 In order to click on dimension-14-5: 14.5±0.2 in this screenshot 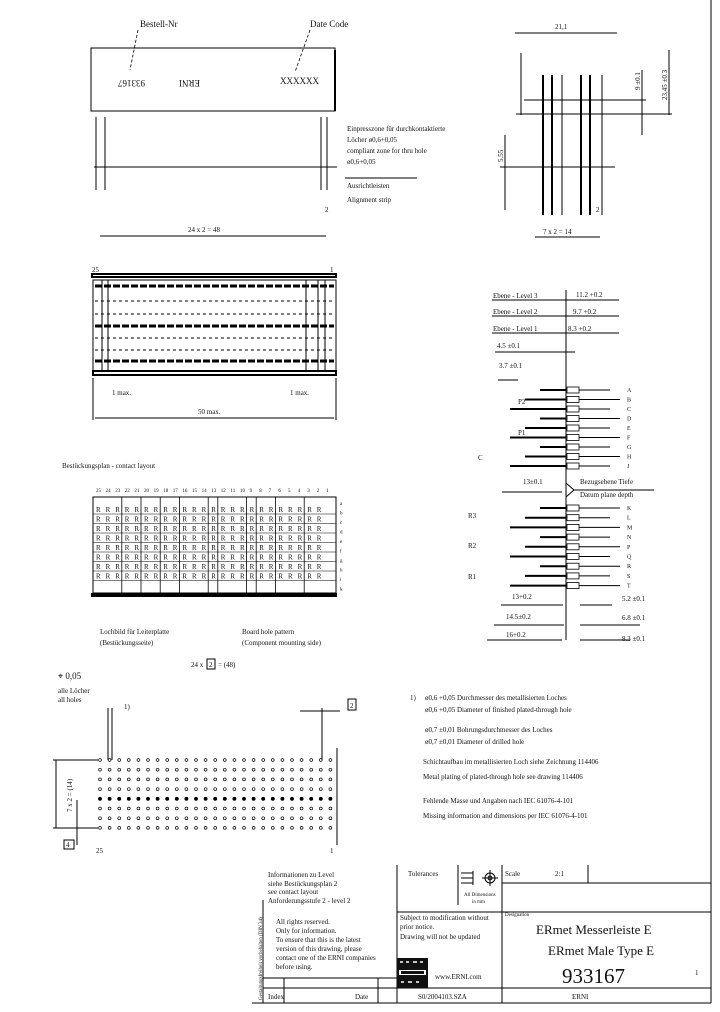, I will do `click(518, 617)`.